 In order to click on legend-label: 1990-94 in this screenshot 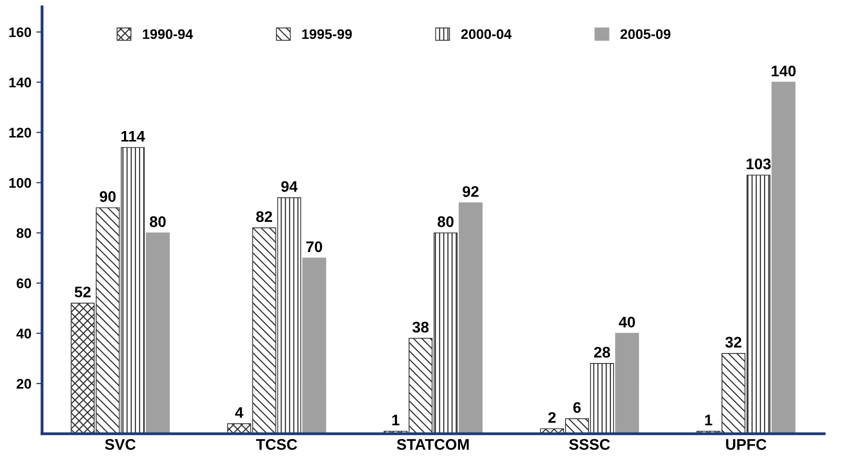, I will do `click(167, 34)`.